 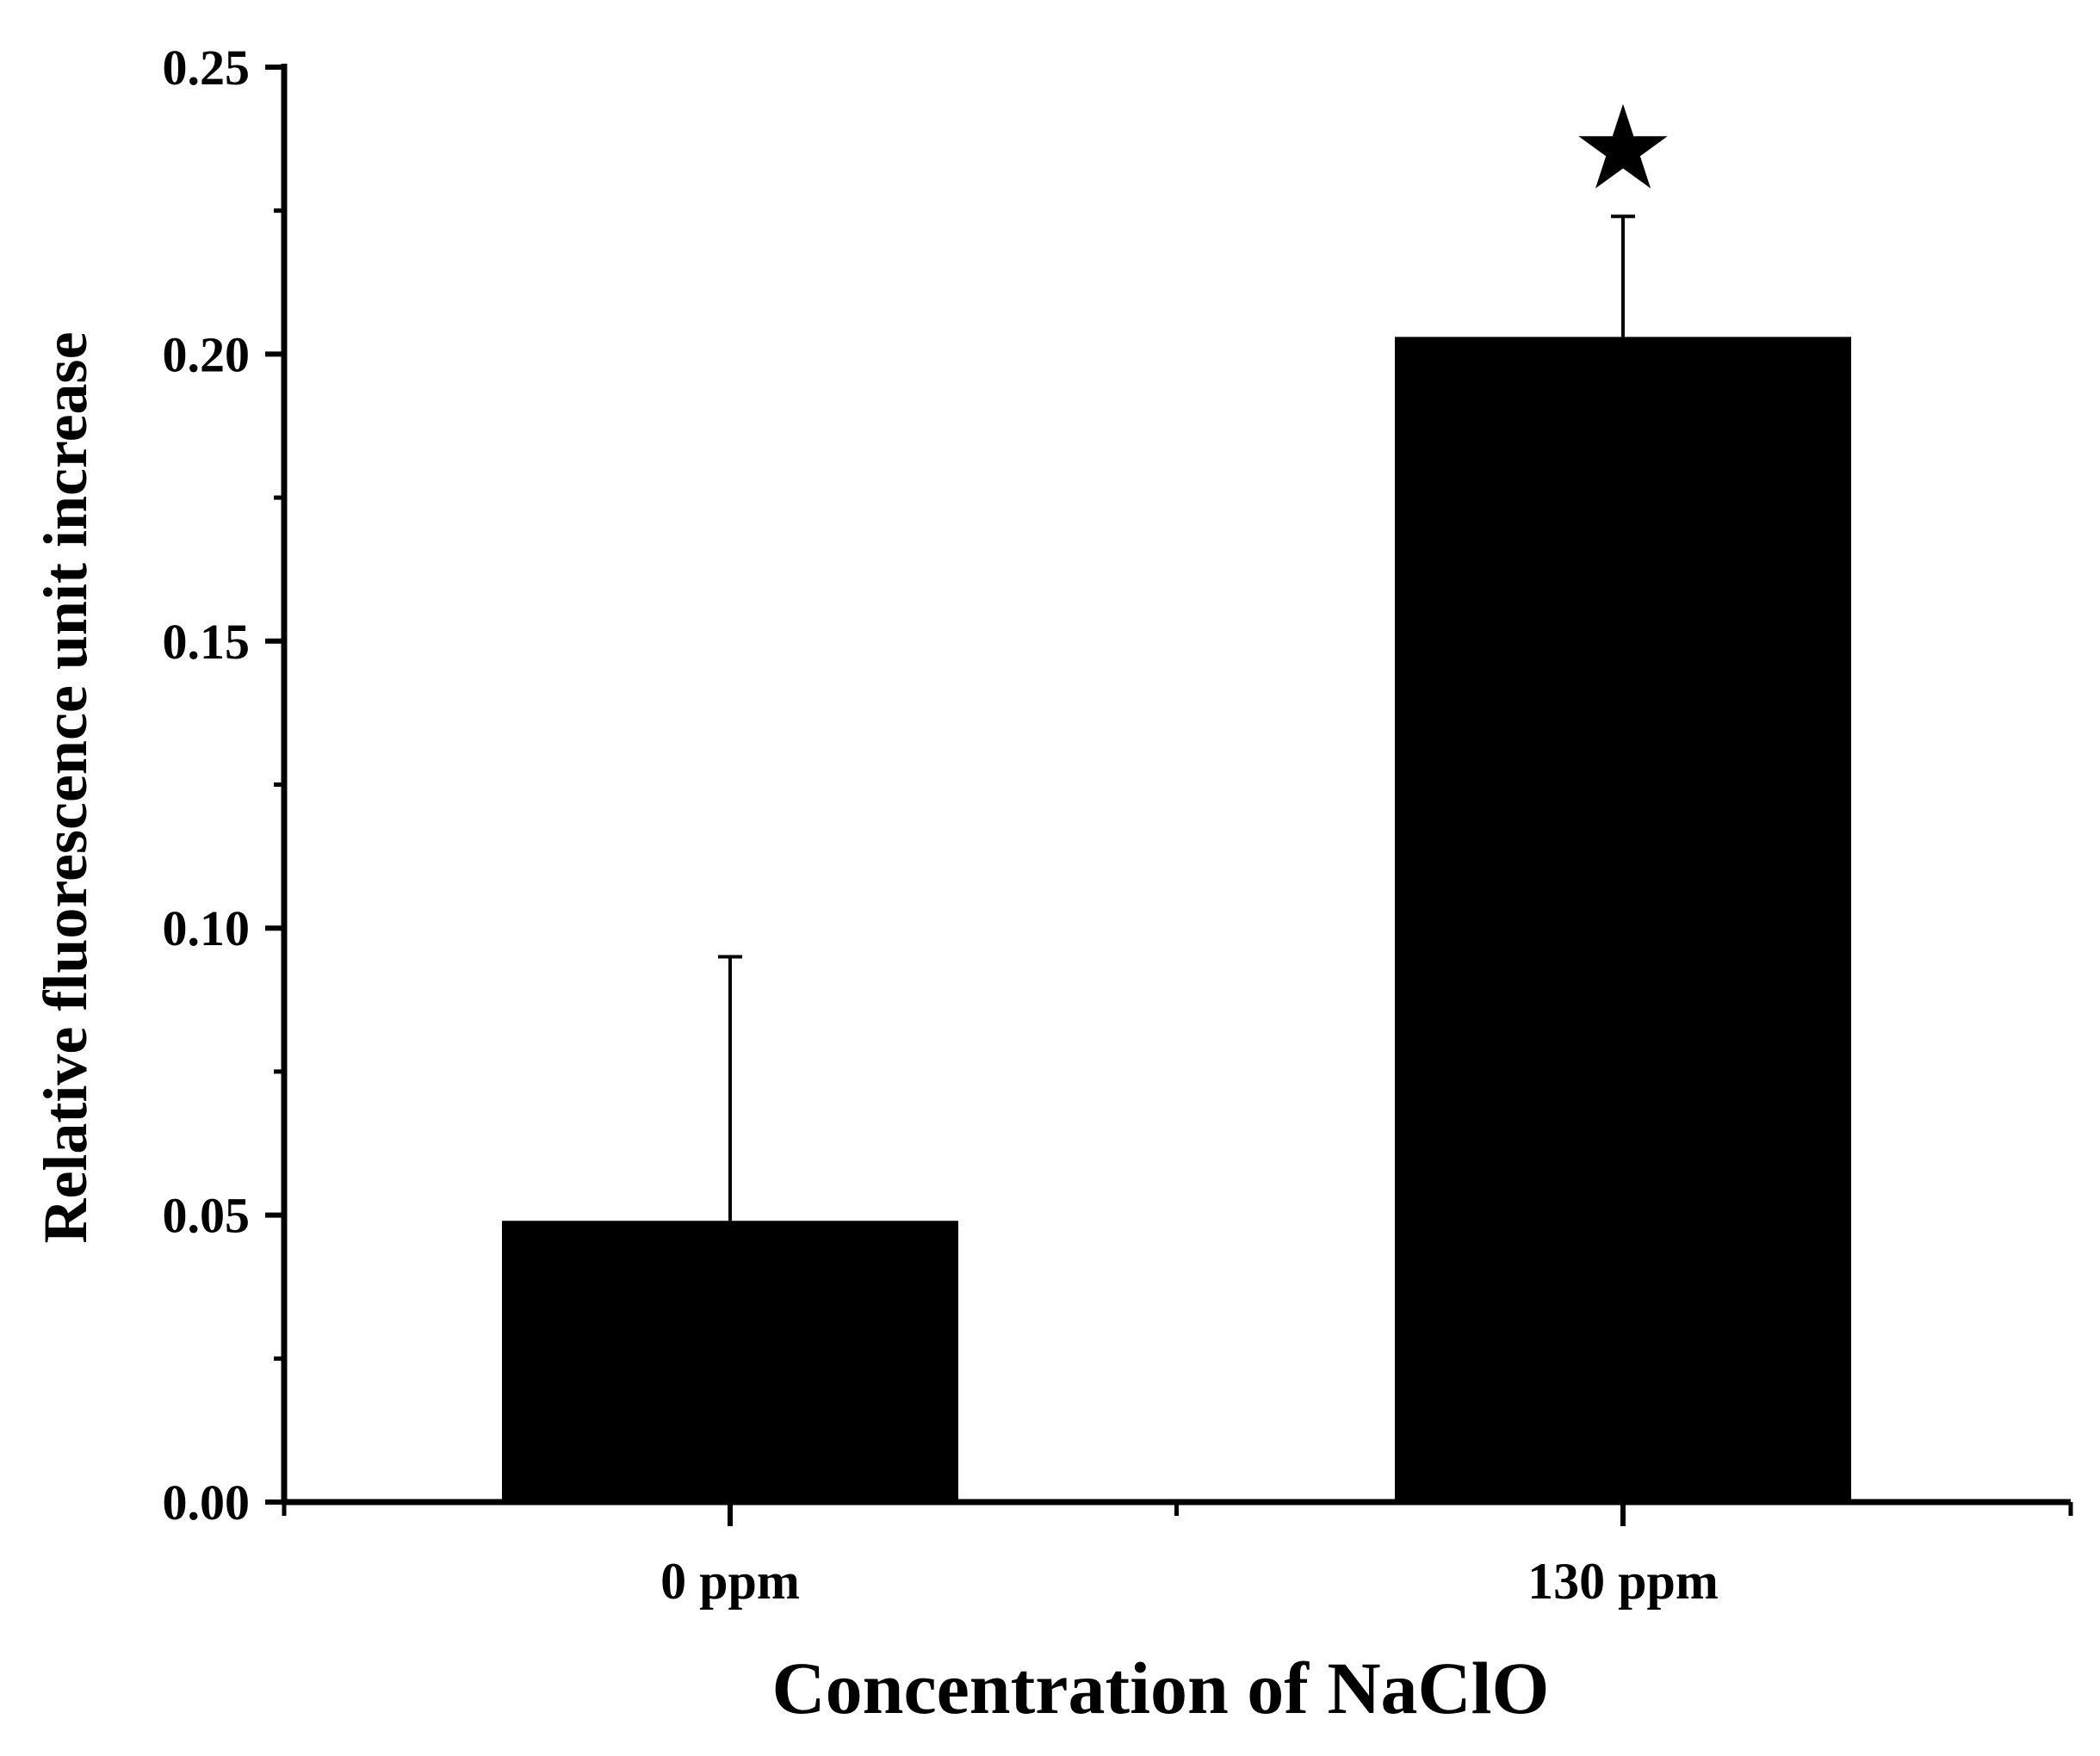 What do you see at coordinates (207, 642) in the screenshot?
I see `y-tick-label-3: 0.15` at bounding box center [207, 642].